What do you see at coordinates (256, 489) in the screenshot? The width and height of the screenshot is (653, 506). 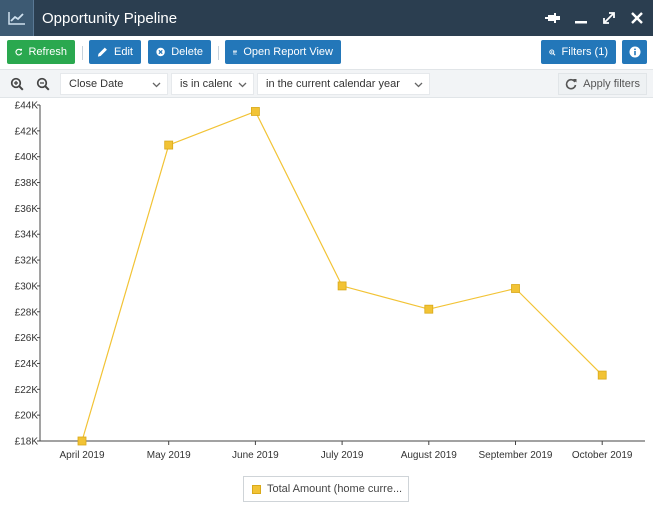 I see `legend-swatch` at bounding box center [256, 489].